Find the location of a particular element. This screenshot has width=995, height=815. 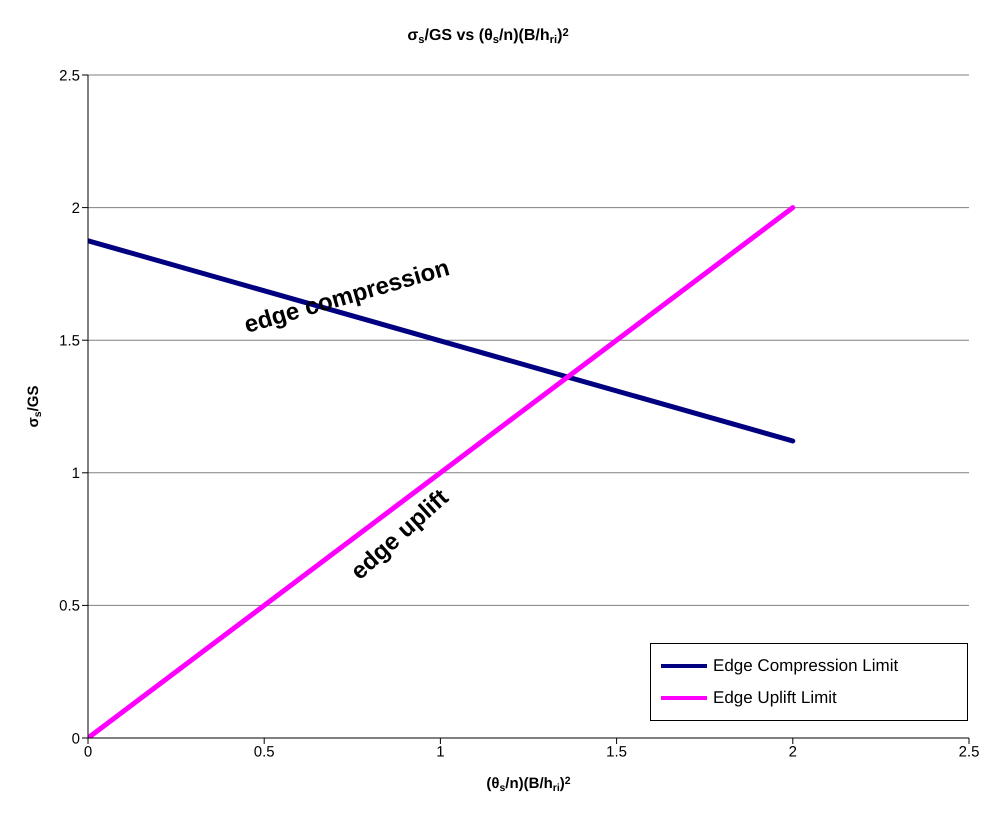

y-tick-label: 1 is located at coordinates (76, 473).